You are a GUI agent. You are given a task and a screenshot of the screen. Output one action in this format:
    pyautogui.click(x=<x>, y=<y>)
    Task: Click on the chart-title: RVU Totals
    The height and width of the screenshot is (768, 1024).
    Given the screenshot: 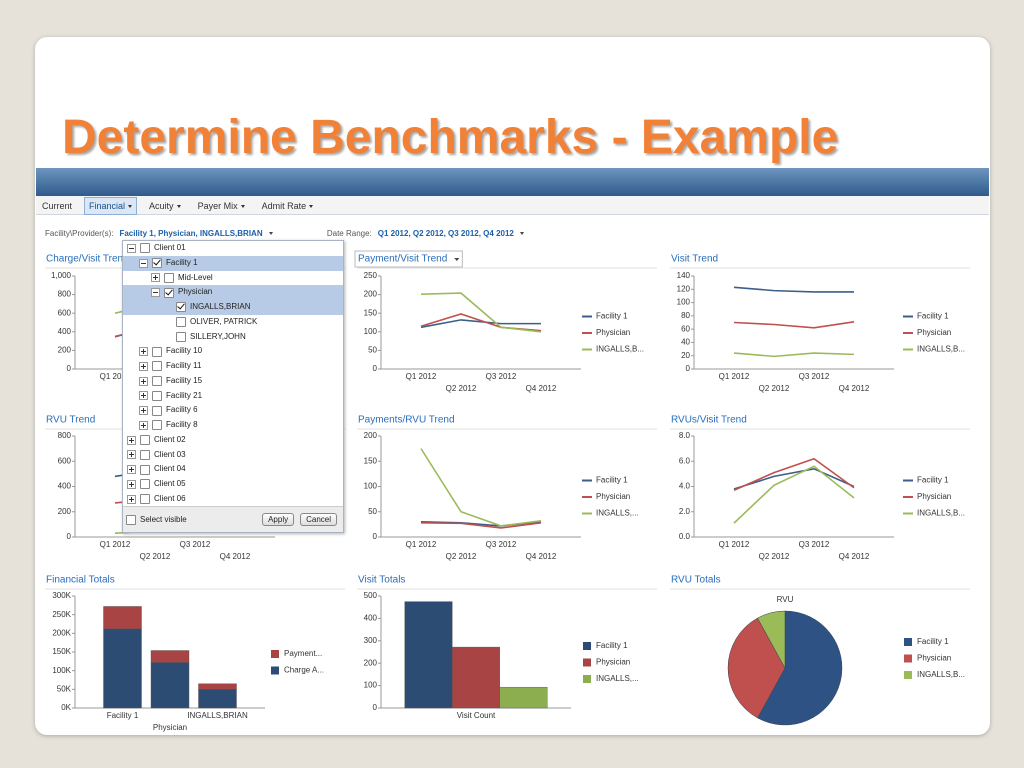 What is the action you would take?
    pyautogui.click(x=696, y=580)
    